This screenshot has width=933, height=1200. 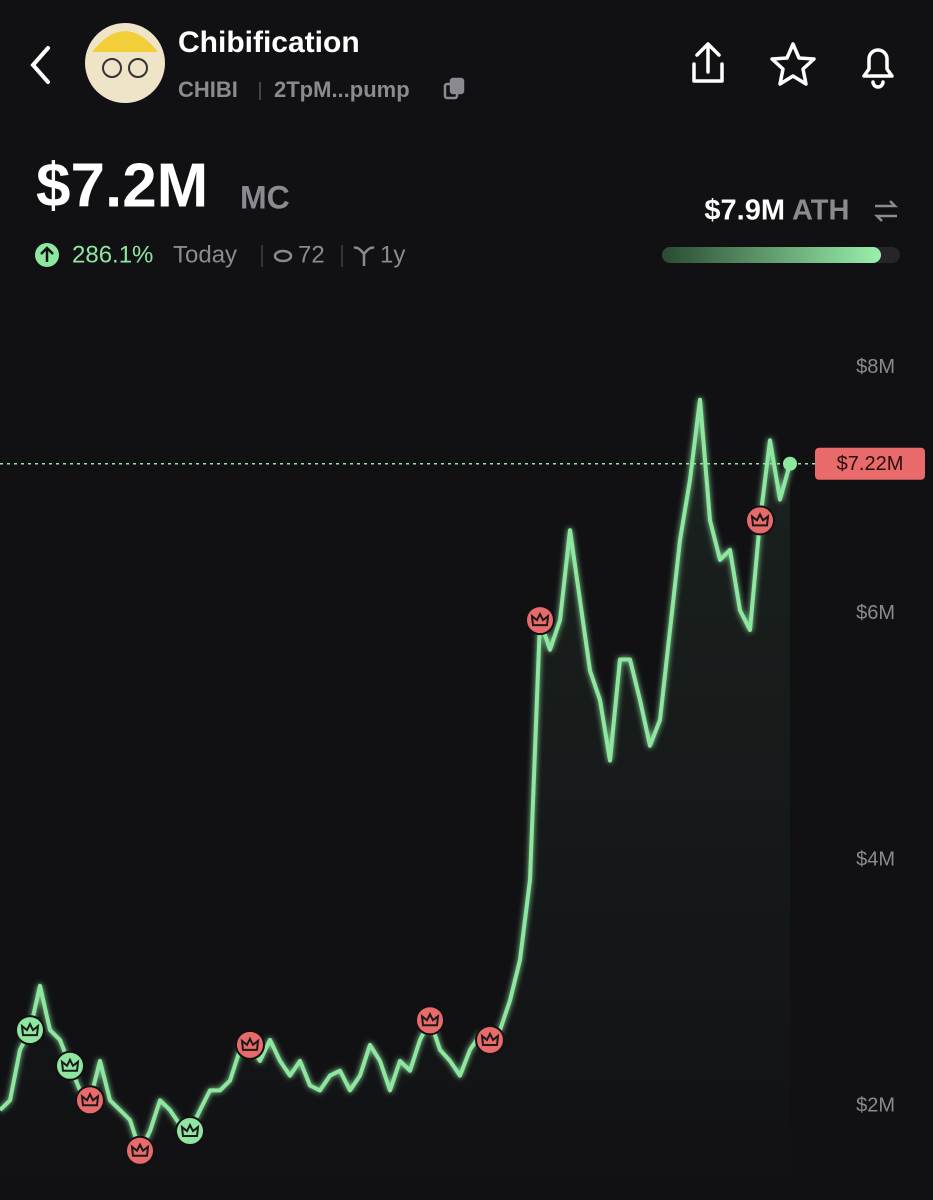 What do you see at coordinates (875, 367) in the screenshot?
I see `y-tick-label: $8M` at bounding box center [875, 367].